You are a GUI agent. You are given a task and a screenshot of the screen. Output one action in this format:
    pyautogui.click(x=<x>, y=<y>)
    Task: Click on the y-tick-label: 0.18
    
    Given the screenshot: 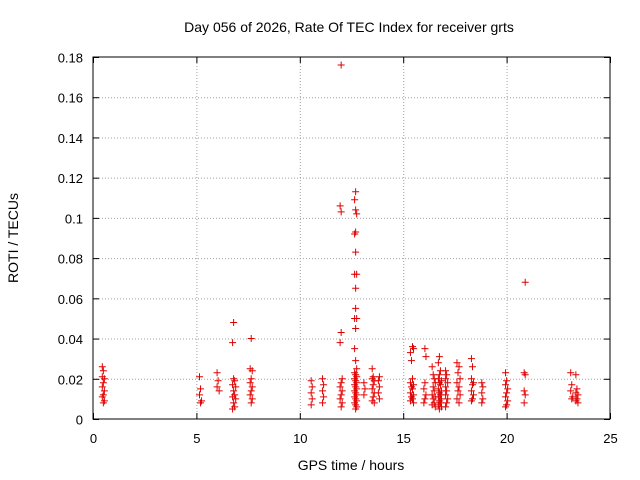 What is the action you would take?
    pyautogui.click(x=70, y=58)
    